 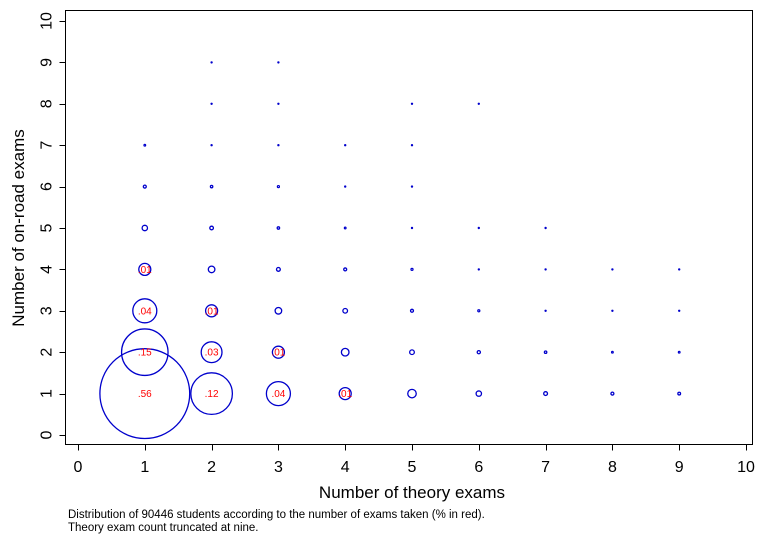 What do you see at coordinates (478, 467) in the screenshot?
I see `x-tick-label: 6` at bounding box center [478, 467].